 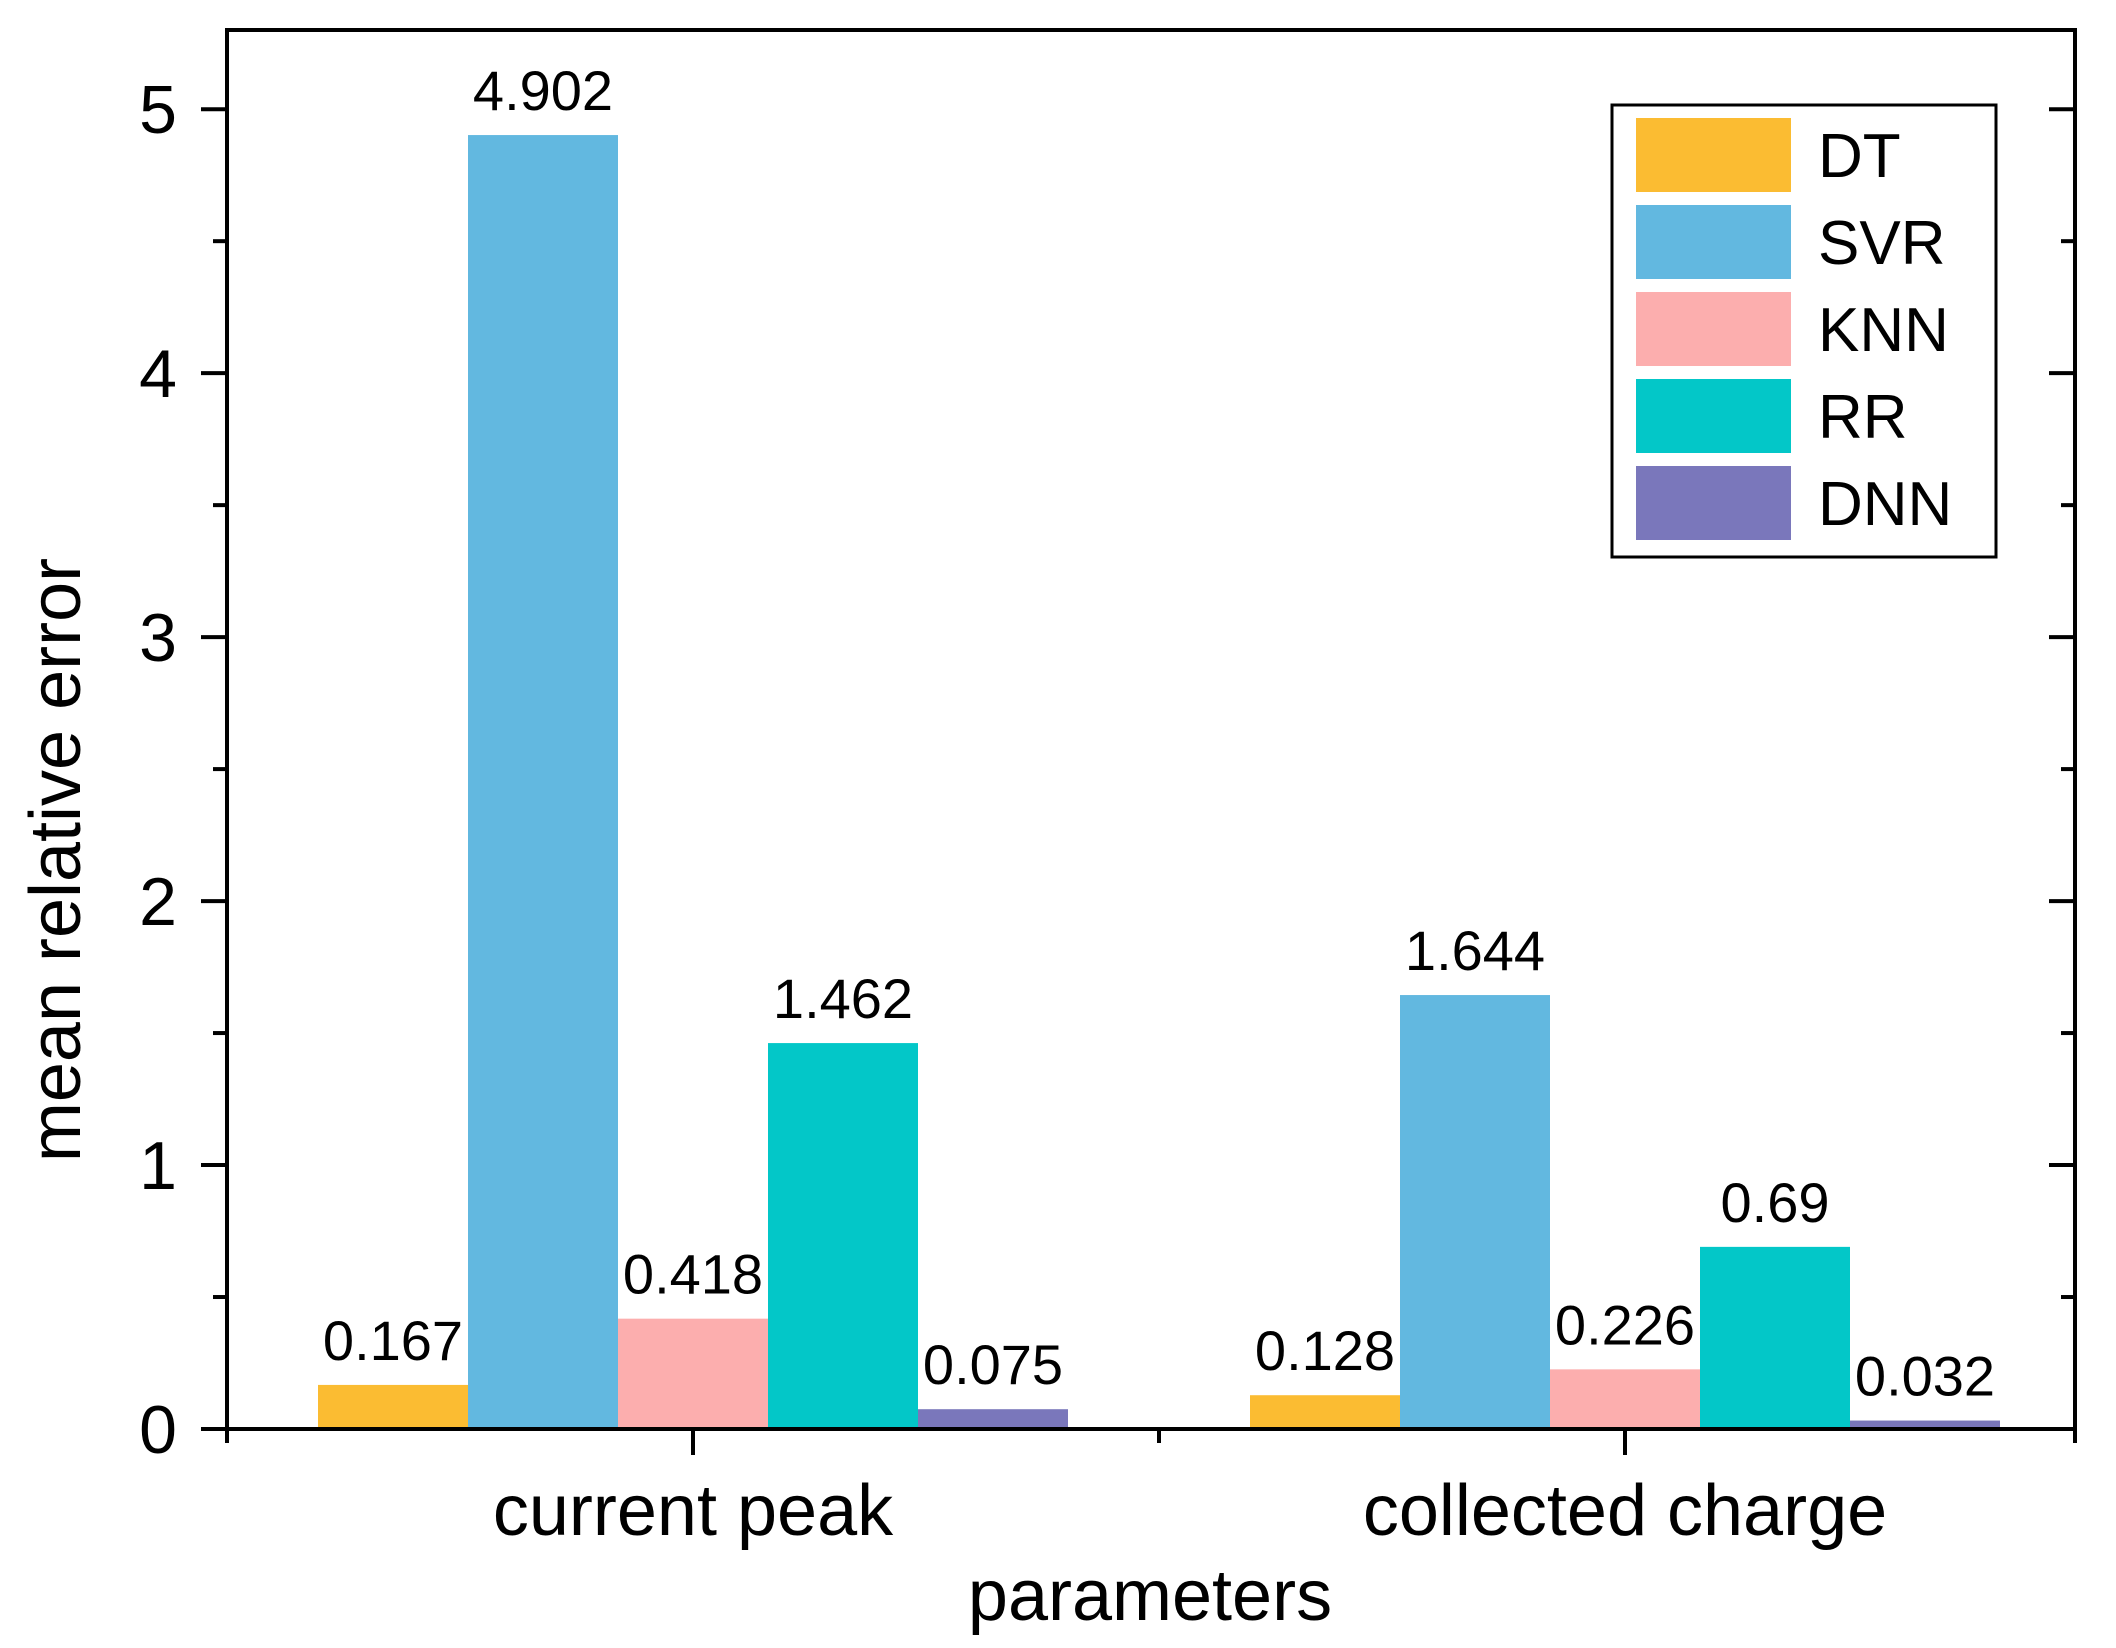 I want to click on data-label-rr-0: 1.462, so click(x=843, y=998).